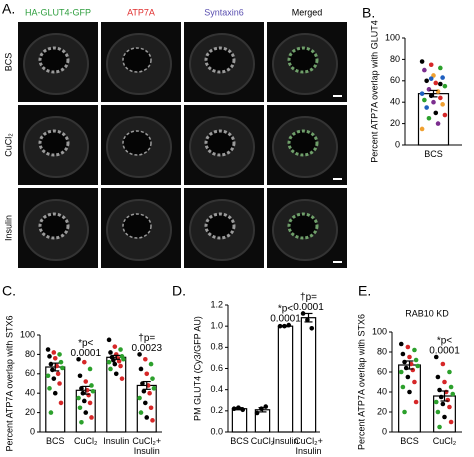 The height and width of the screenshot is (457, 474). I want to click on panel-label: E., so click(364, 291).